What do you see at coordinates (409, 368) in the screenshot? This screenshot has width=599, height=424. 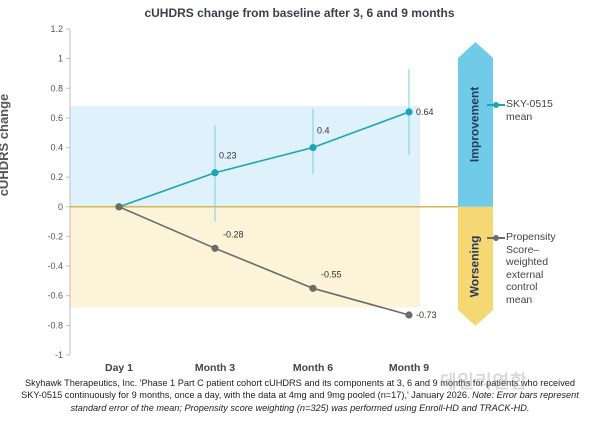 I see `x-tick-label: Month 9` at bounding box center [409, 368].